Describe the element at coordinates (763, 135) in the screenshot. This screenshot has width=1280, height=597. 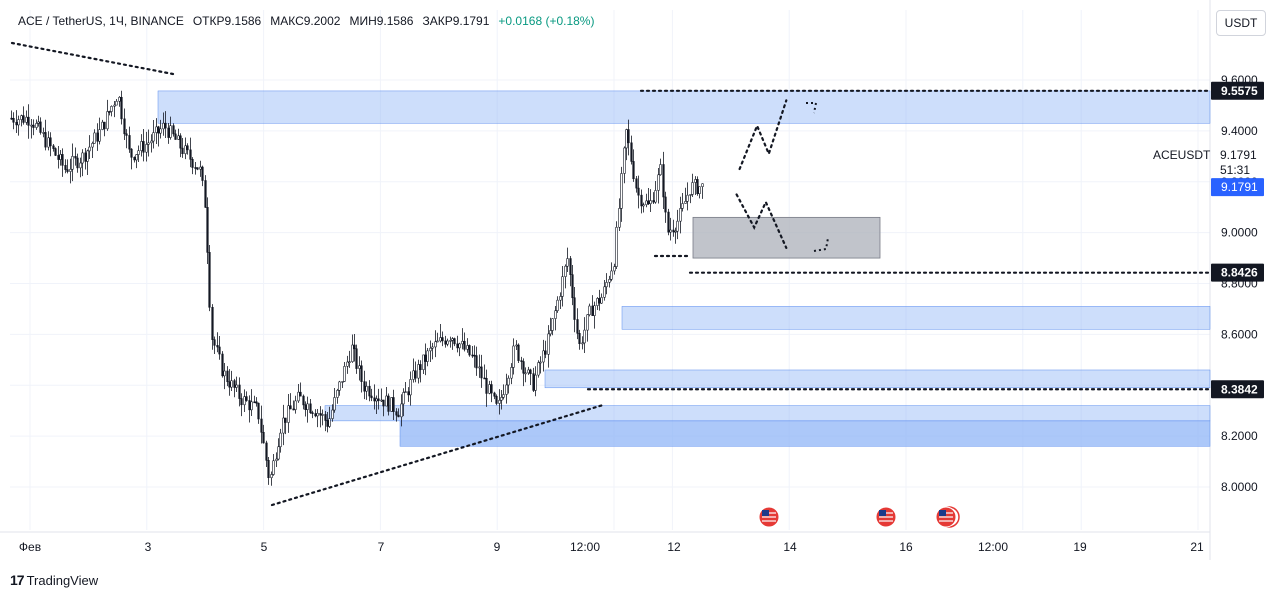
I see `projection-bullish-path` at that location.